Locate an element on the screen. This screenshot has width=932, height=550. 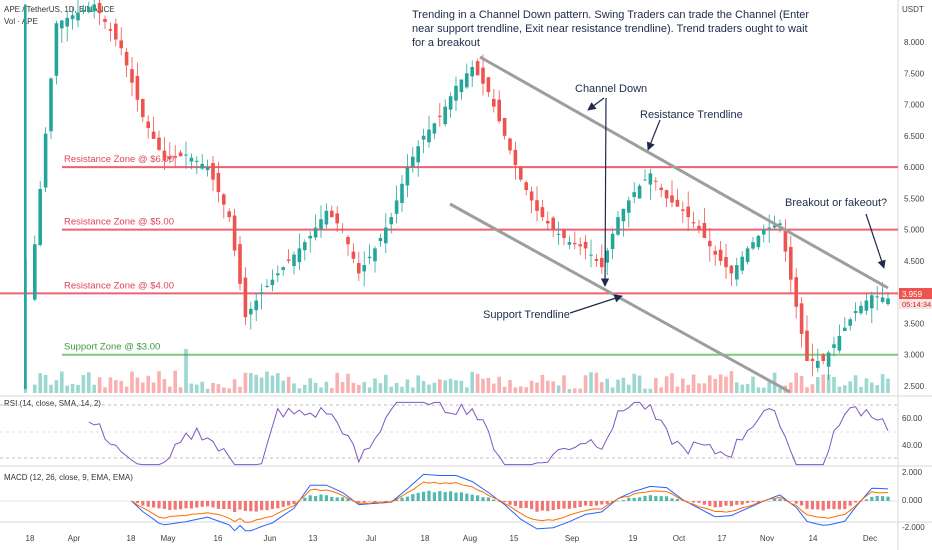
annotation-arrows is located at coordinates (727, 205).